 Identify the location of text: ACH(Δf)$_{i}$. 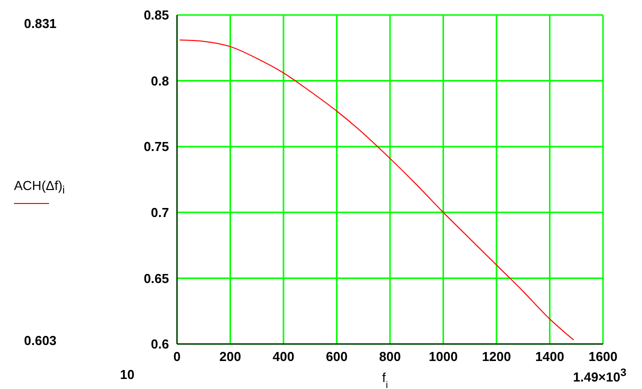
(39, 187).